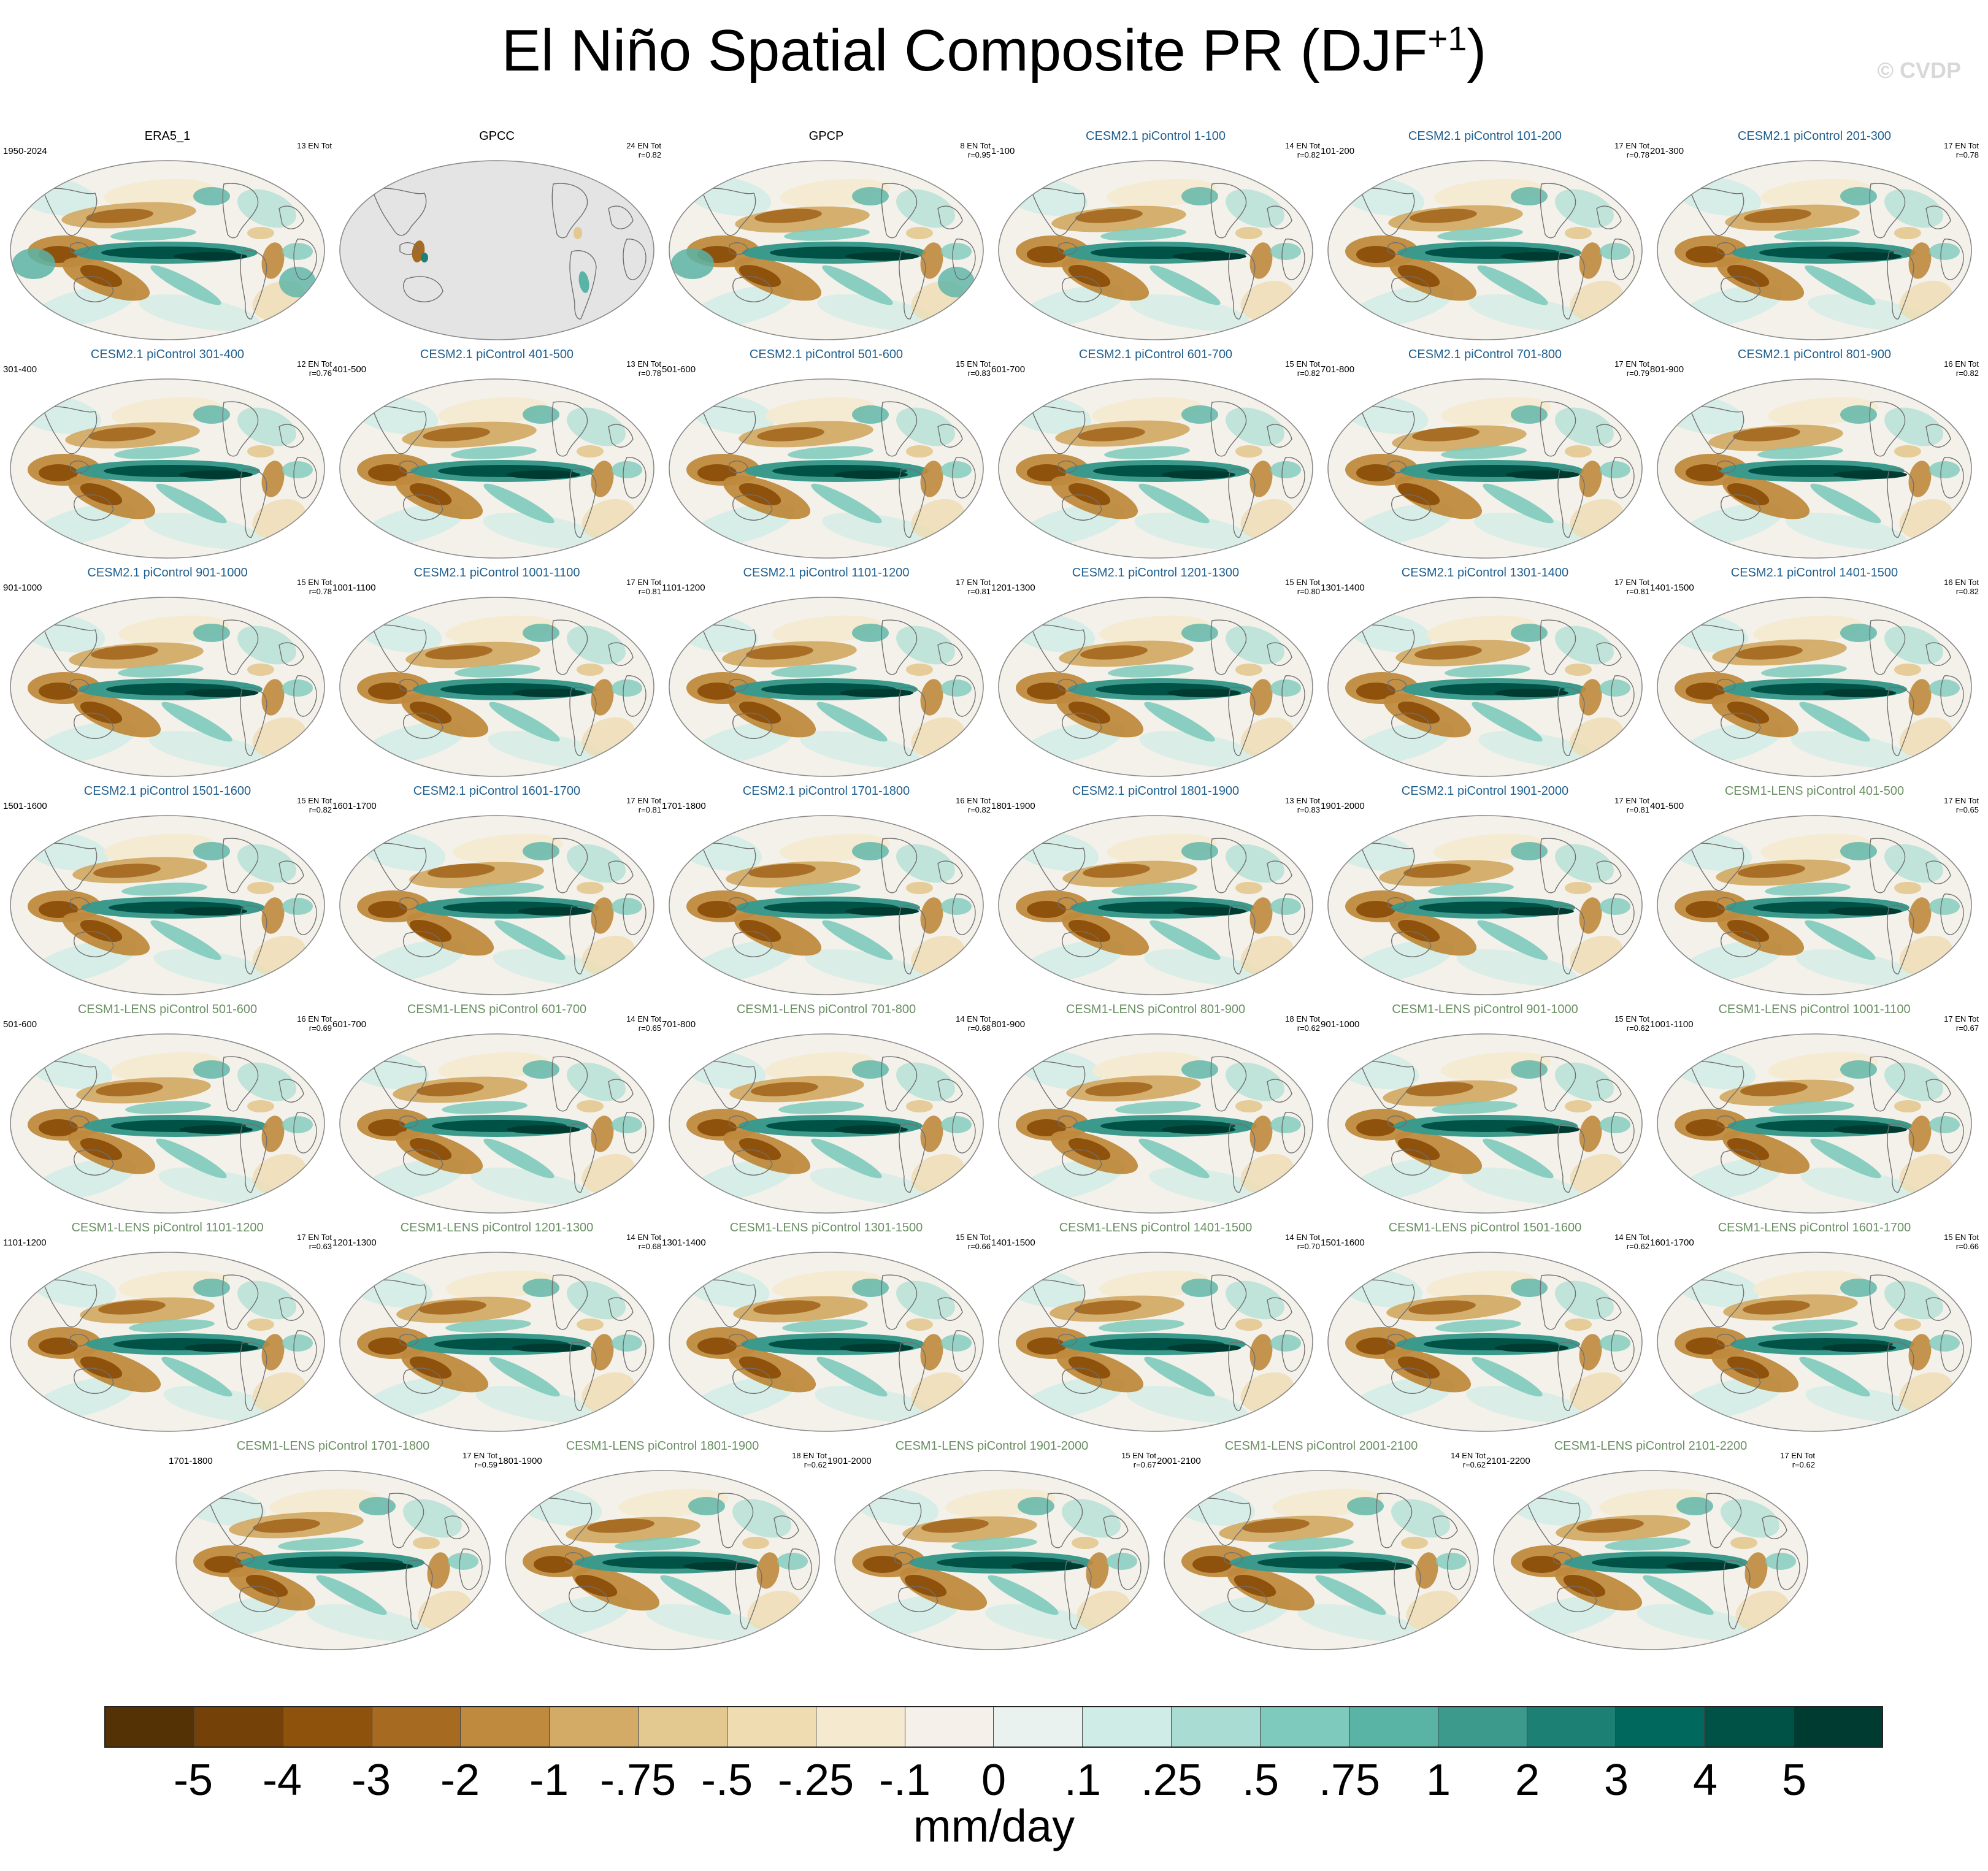 The width and height of the screenshot is (1988, 1871). Describe the element at coordinates (979, 1246) in the screenshot. I see `panel-pattern-correlation: r=0.66` at that location.